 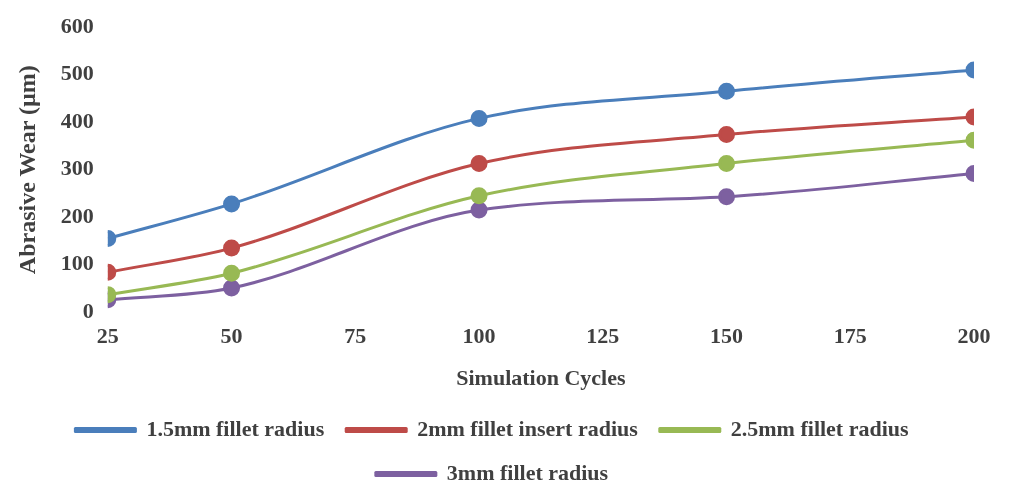 What do you see at coordinates (77, 120) in the screenshot?
I see `y-tick-label: 400` at bounding box center [77, 120].